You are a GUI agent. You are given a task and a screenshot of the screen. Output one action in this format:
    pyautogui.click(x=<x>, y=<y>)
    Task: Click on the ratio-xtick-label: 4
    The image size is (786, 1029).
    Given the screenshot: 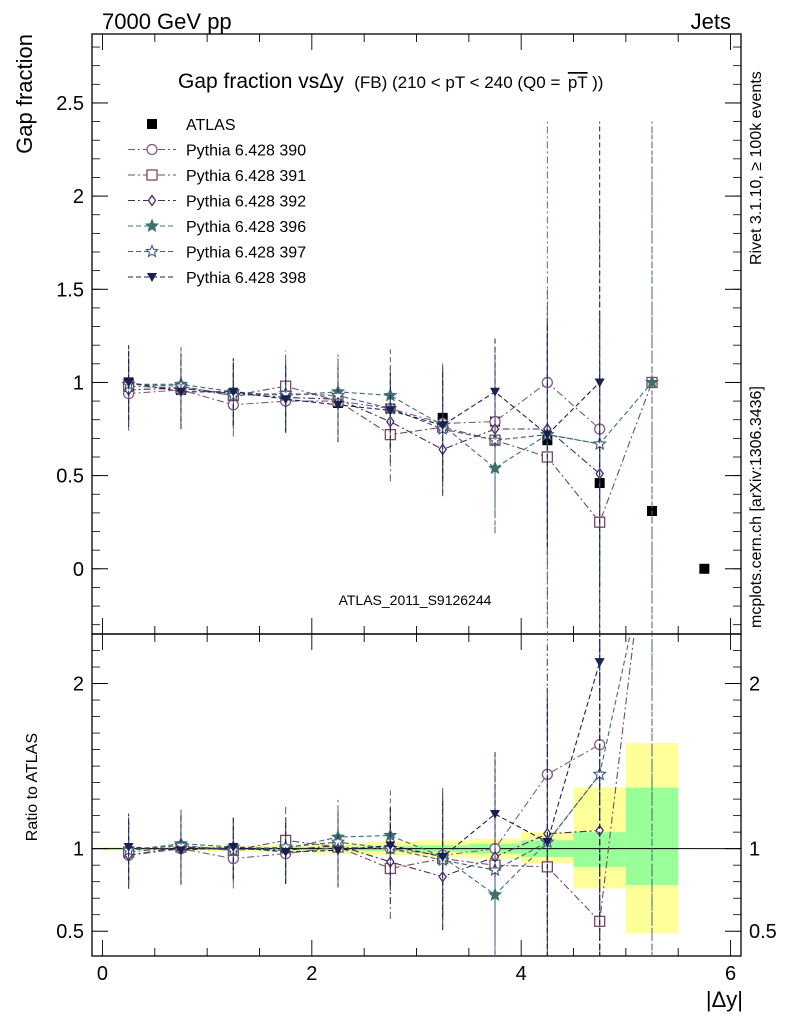 What is the action you would take?
    pyautogui.click(x=521, y=974)
    